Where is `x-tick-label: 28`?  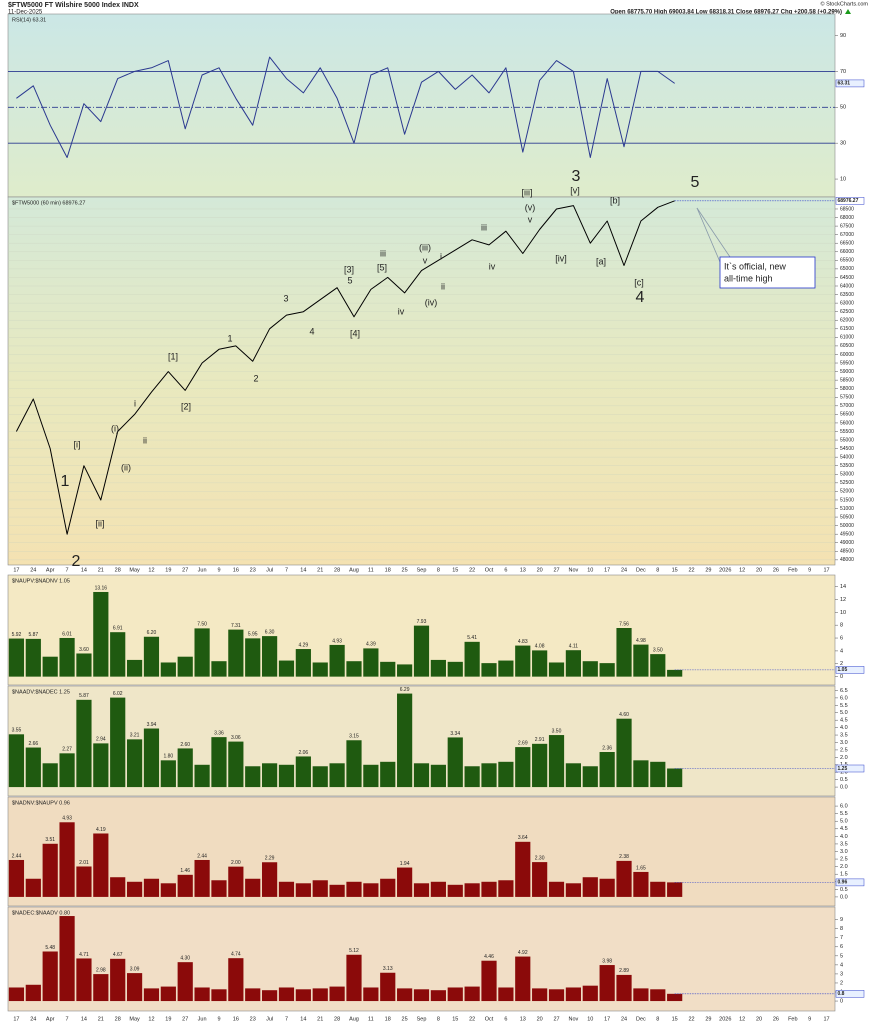 x-tick-label: 28 is located at coordinates (337, 570).